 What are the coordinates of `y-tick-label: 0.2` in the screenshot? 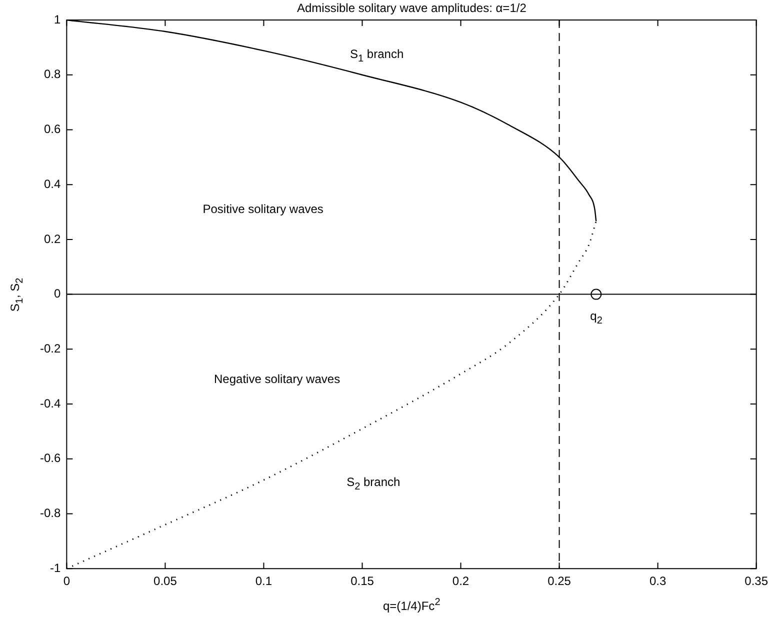 It's located at (52, 239).